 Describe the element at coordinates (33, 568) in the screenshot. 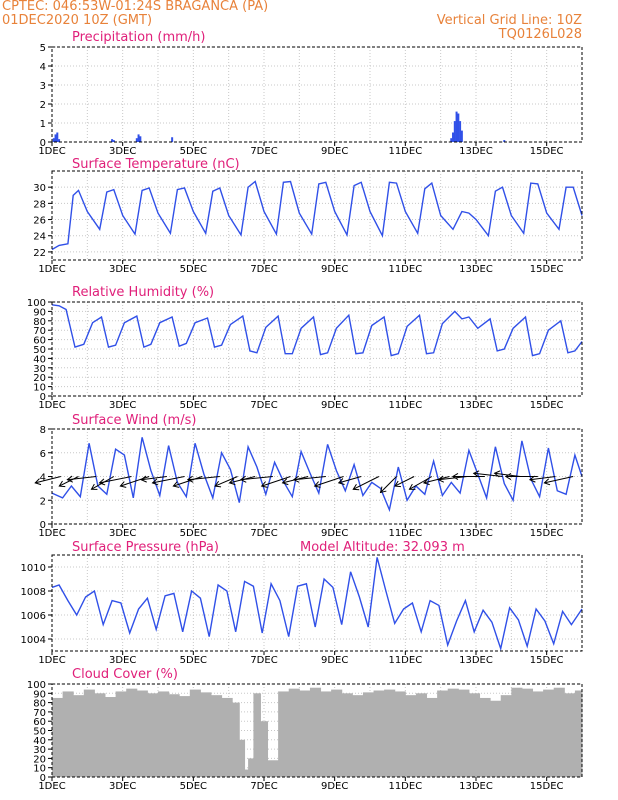

I see `y-tick-label: 1010` at that location.